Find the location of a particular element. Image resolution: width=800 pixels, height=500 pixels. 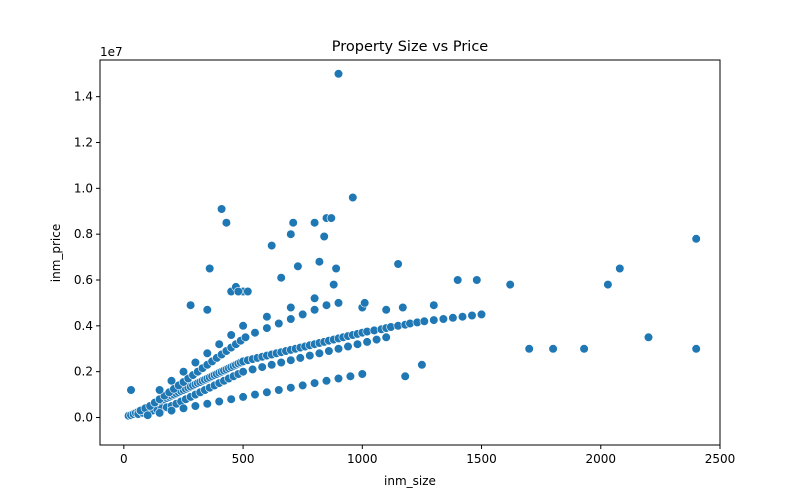

x-tick-label: 500 is located at coordinates (243, 459).